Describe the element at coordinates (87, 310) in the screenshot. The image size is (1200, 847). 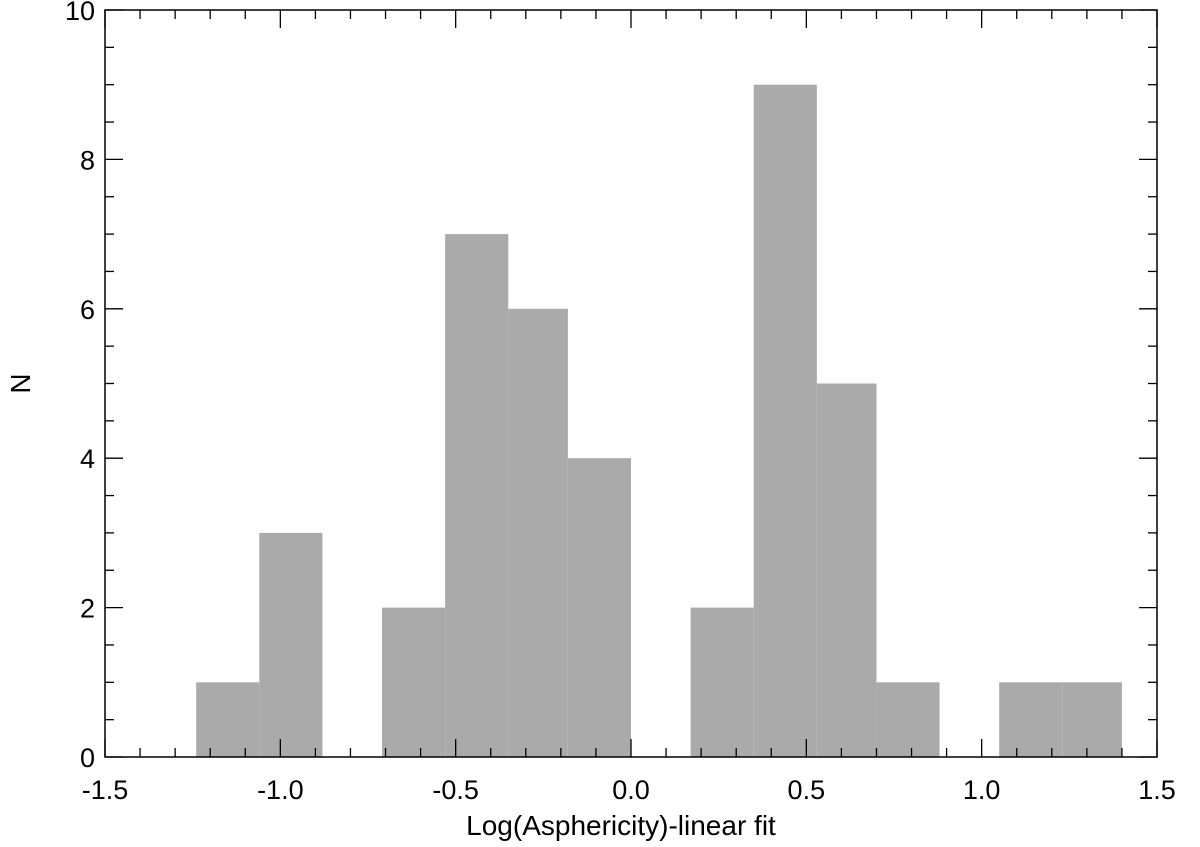
I see `y-tick-label: 6` at that location.